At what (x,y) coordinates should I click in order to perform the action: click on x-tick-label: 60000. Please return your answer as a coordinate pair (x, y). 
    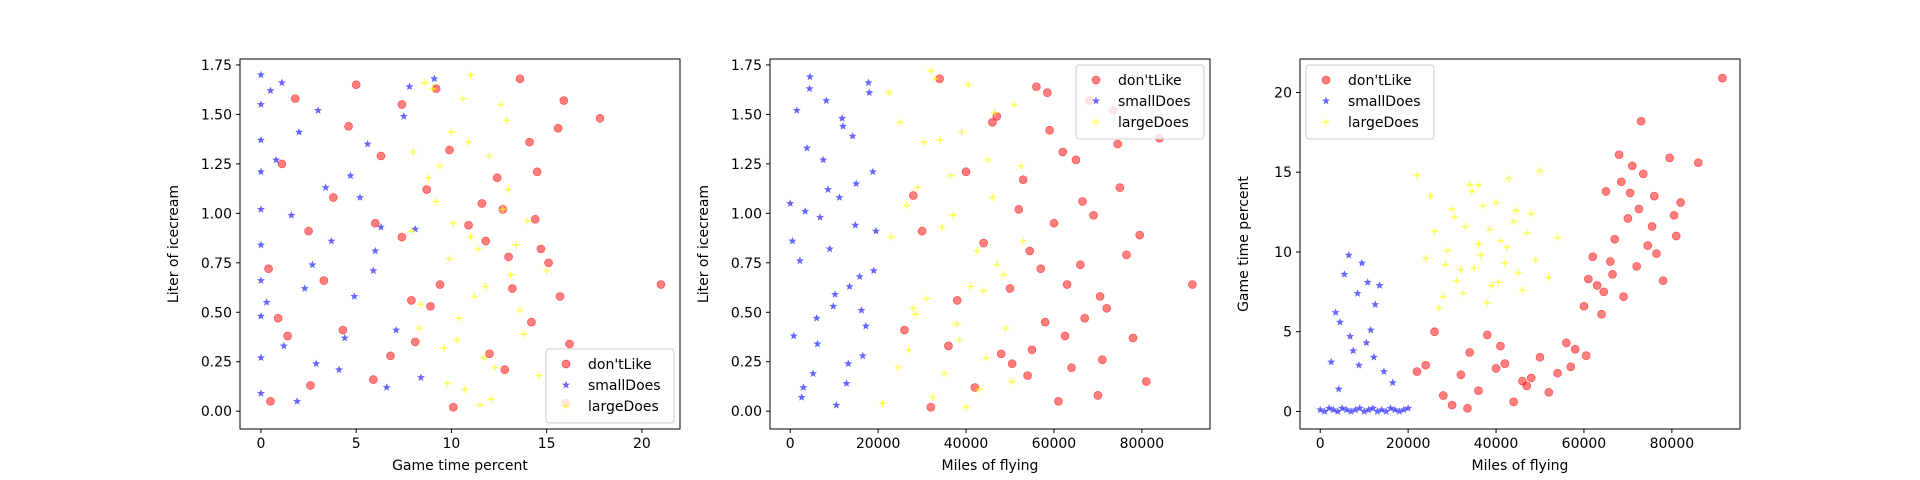
    Looking at the image, I should click on (1054, 444).